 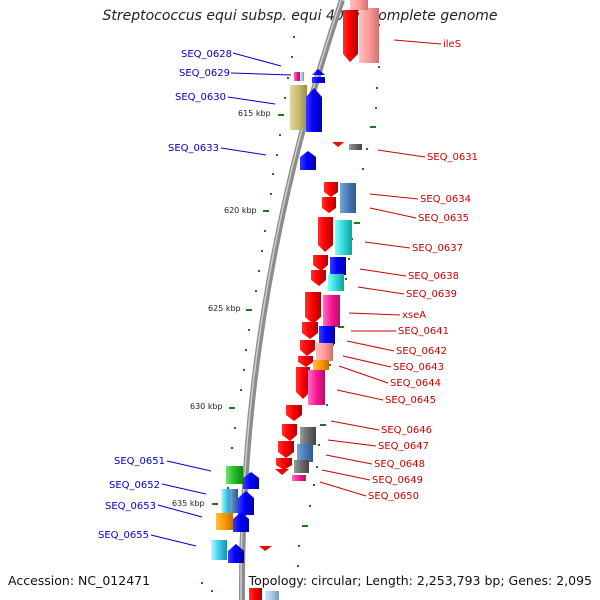 What do you see at coordinates (433, 276) in the screenshot?
I see `gene-label-seq-0638: SEQ_0638` at bounding box center [433, 276].